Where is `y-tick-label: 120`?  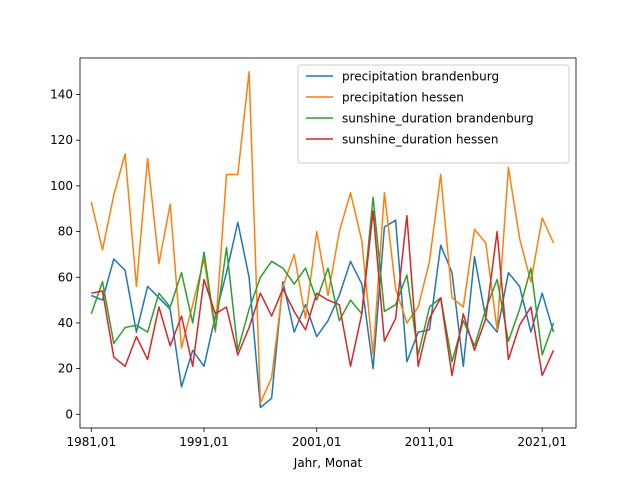 y-tick-label: 120 is located at coordinates (61, 140).